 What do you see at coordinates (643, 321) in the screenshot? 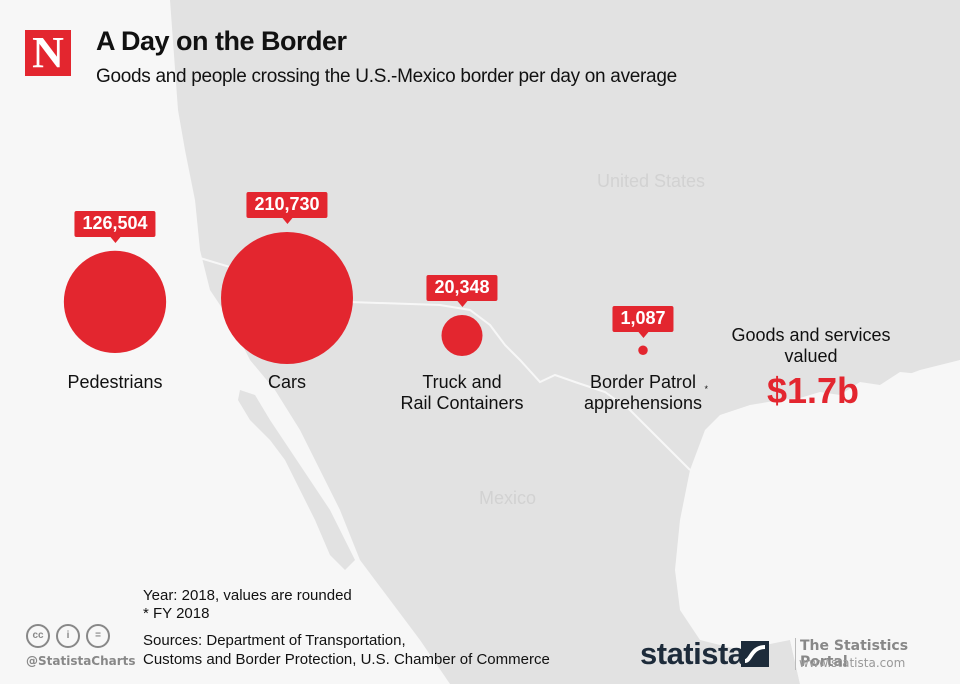
I see `value-badge: 1,087` at bounding box center [643, 321].